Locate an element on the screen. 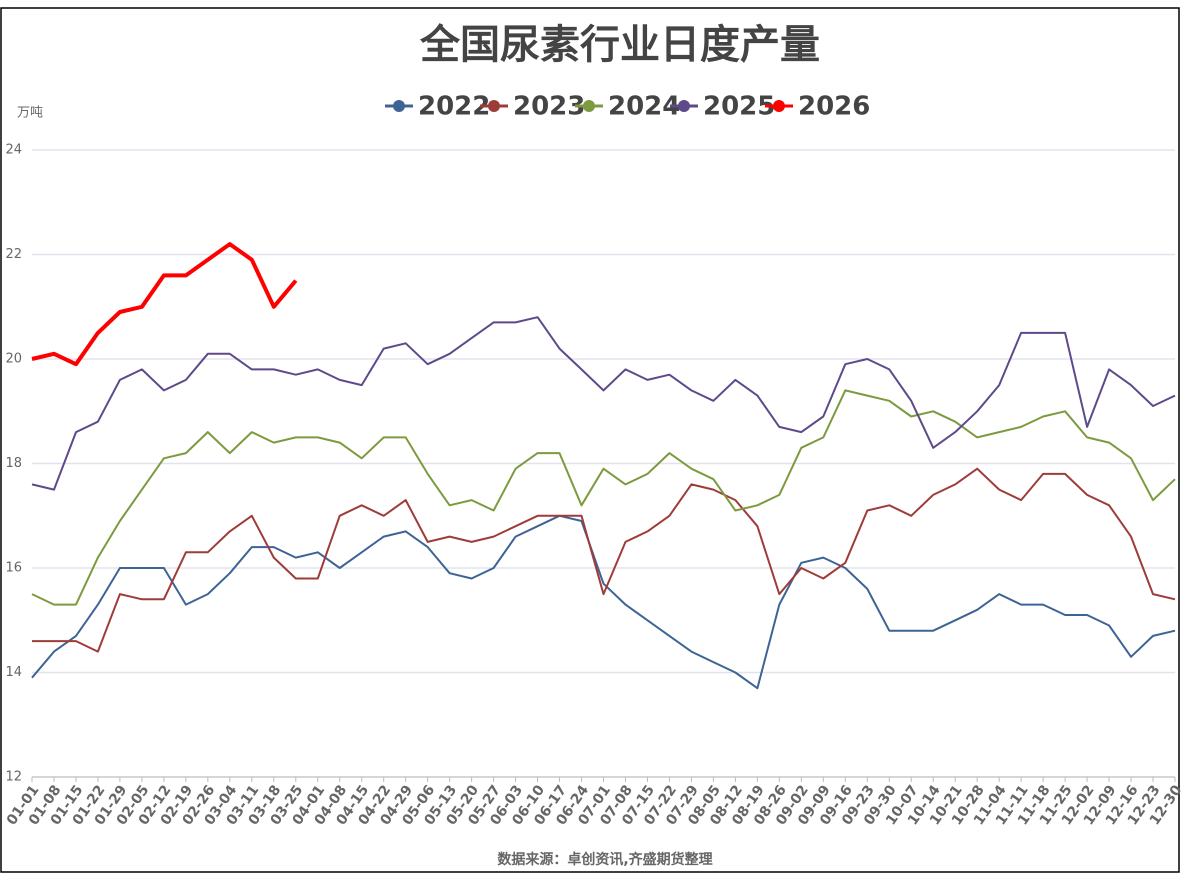  y-tick-label: 24 is located at coordinates (13, 150).